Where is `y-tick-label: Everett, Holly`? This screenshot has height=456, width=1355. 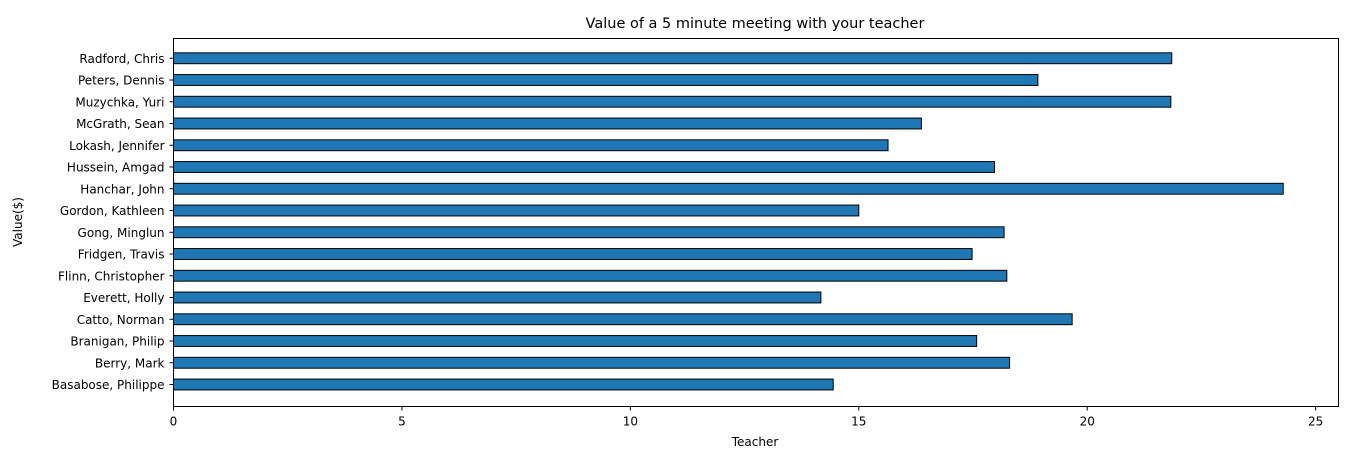
y-tick-label: Everett, Holly is located at coordinates (123, 298).